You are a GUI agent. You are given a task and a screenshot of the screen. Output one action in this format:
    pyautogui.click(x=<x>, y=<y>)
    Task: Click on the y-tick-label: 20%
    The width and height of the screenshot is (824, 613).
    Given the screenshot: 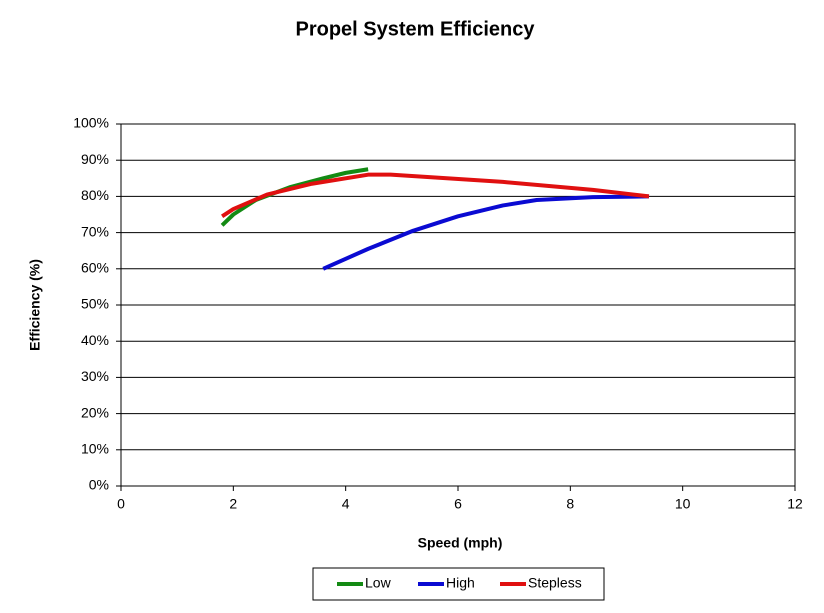 What is the action you would take?
    pyautogui.click(x=95, y=412)
    